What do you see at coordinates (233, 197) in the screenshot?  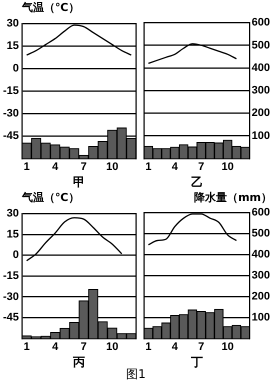 I see `y2-axis-title: 降水量（mm）` at bounding box center [233, 197].